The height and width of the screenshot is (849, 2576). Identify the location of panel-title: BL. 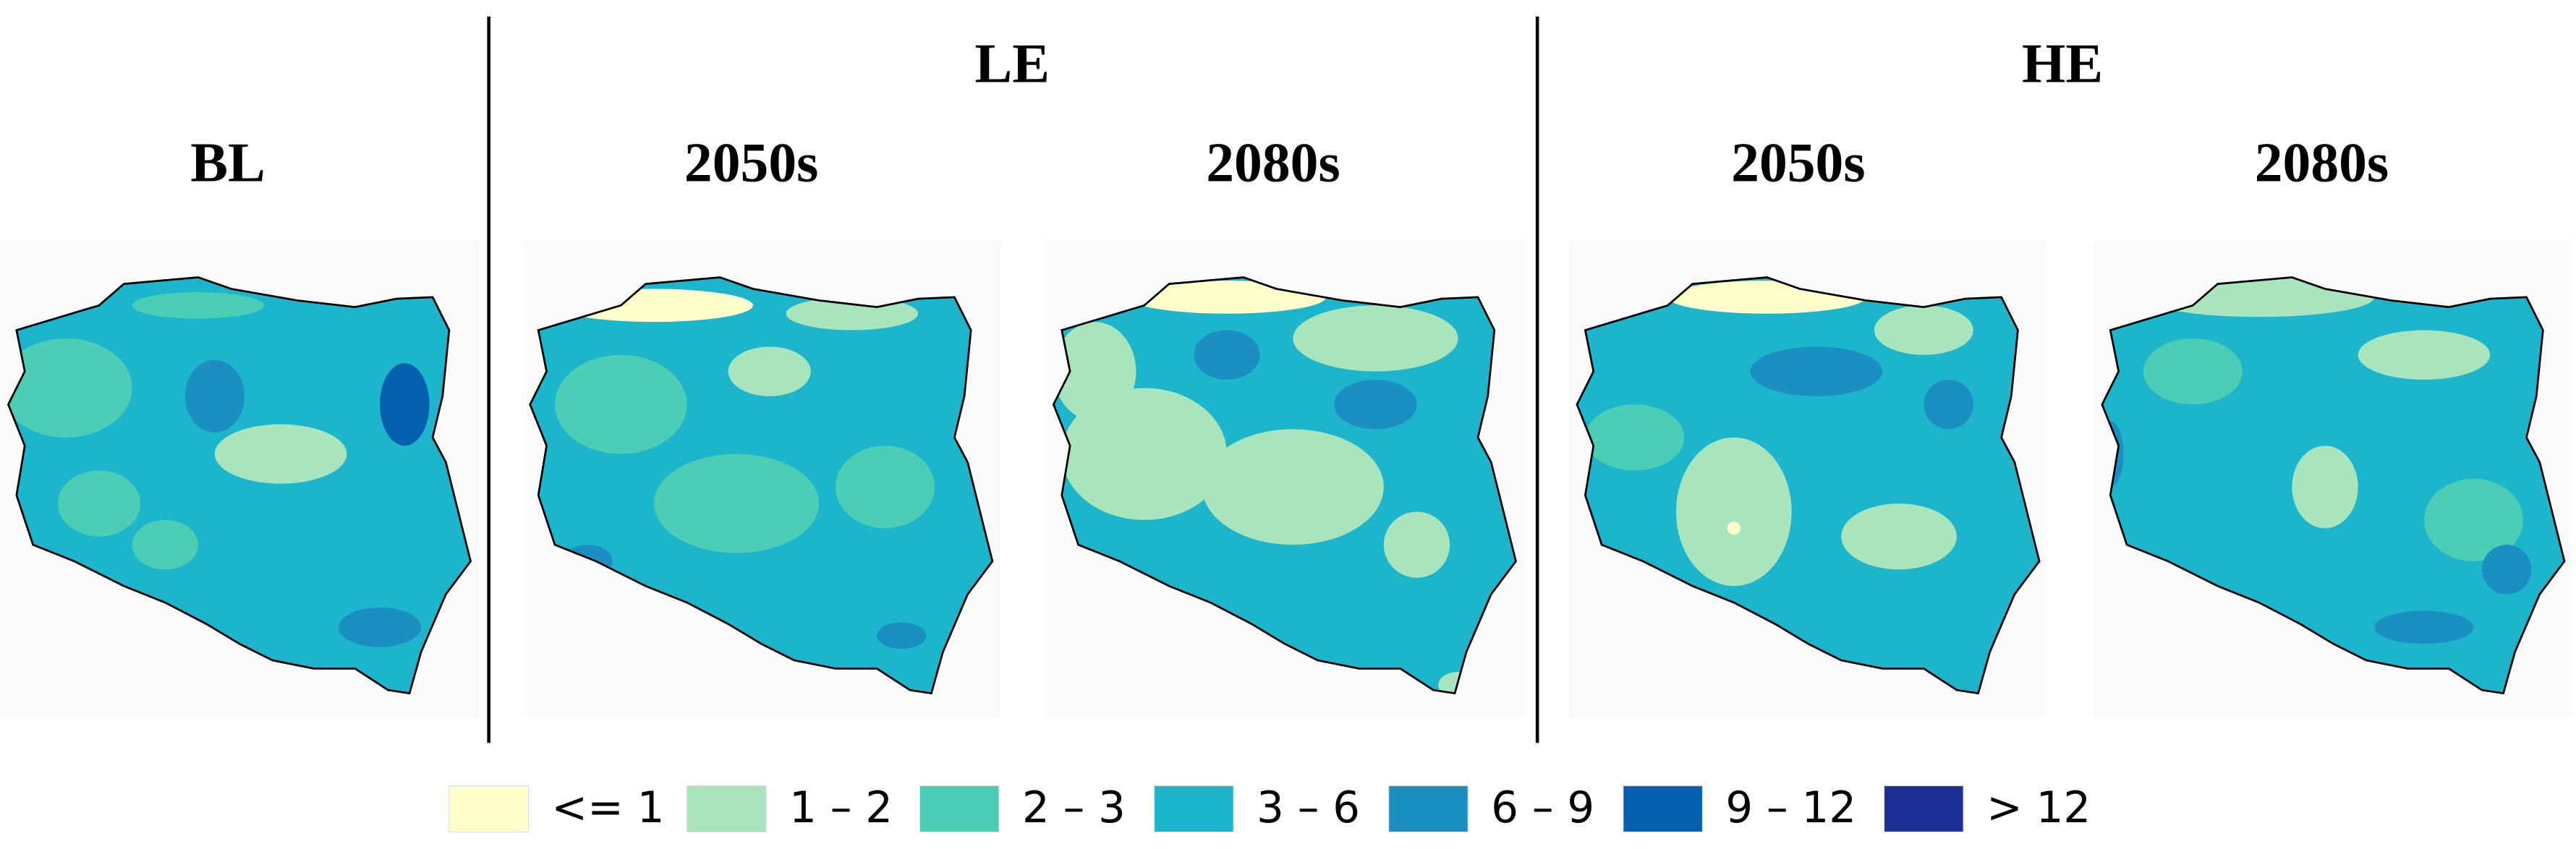
(227, 163).